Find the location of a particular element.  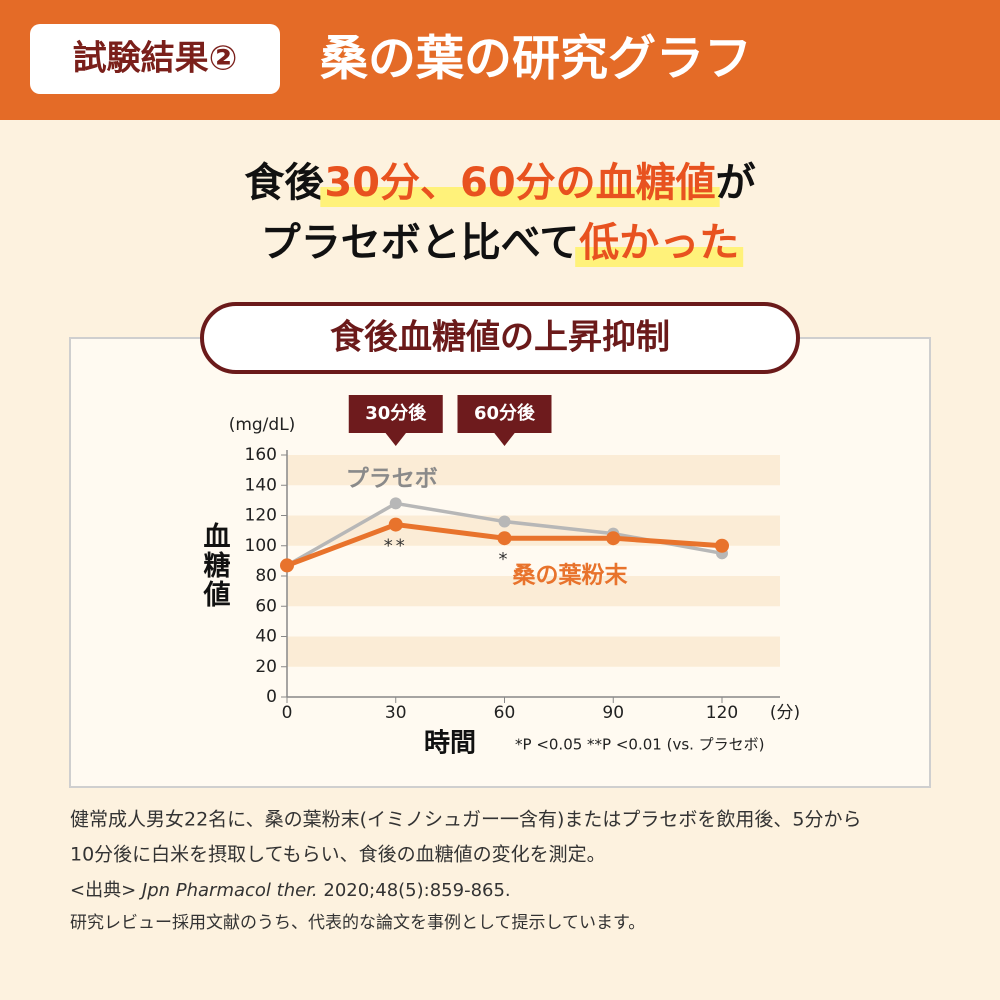

callout-text: 30分後 is located at coordinates (396, 413).